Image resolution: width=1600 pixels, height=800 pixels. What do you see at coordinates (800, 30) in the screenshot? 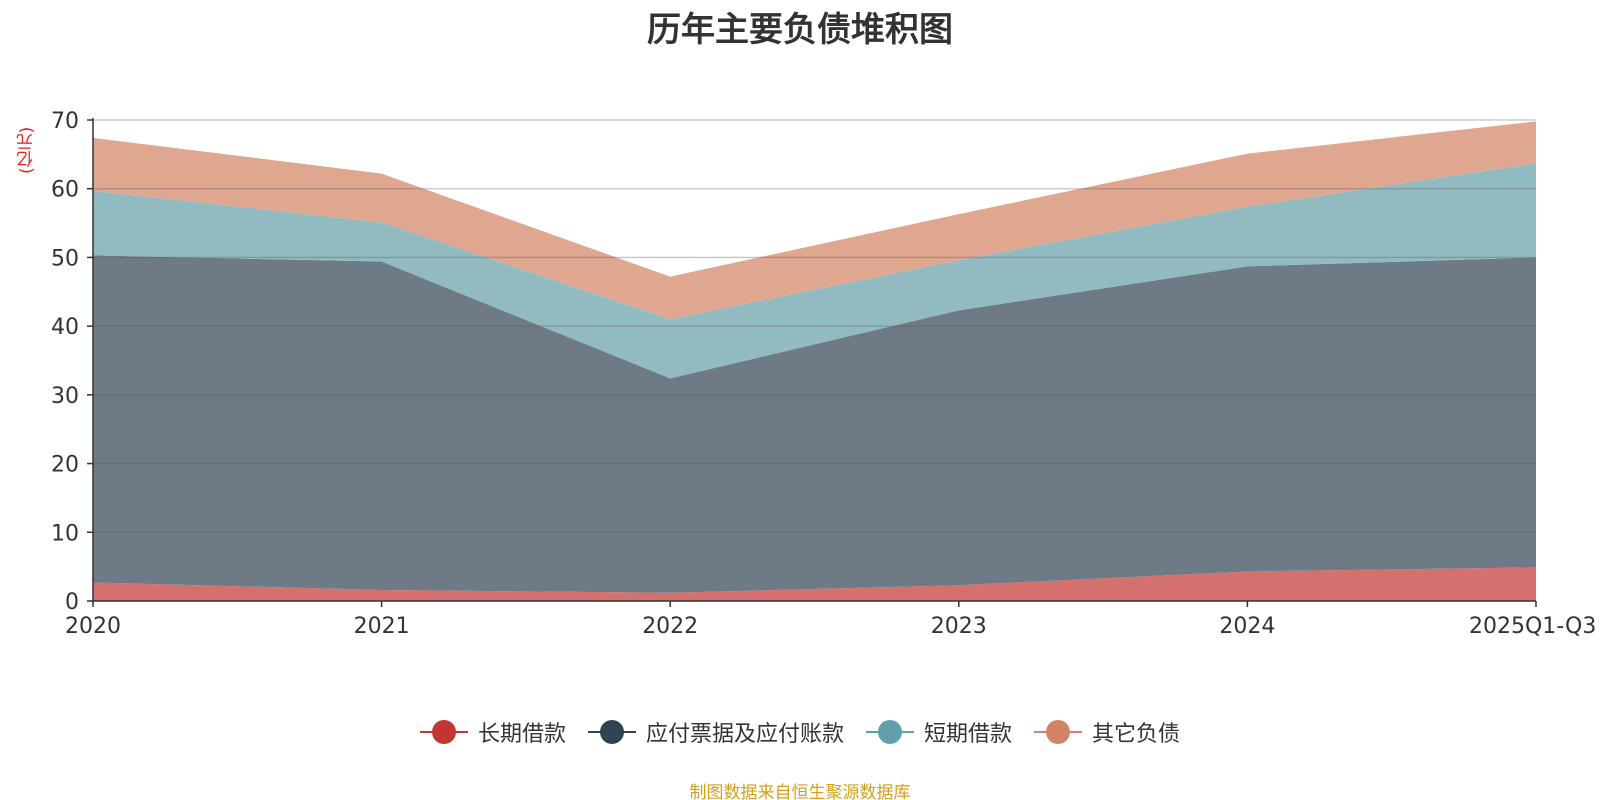
I see `chart-title: 历年主要负债堆积图` at bounding box center [800, 30].